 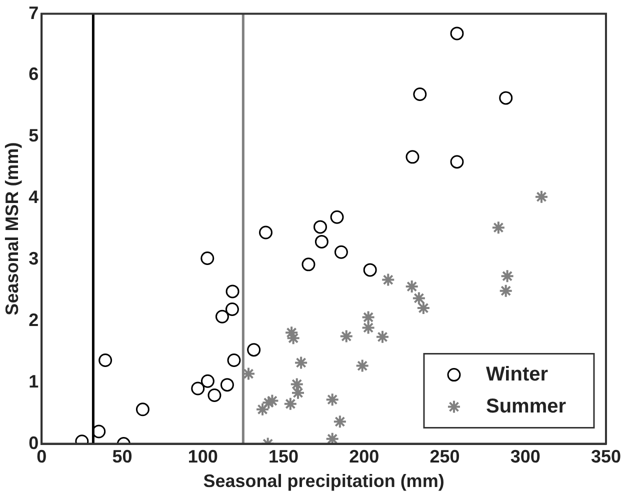 What do you see at coordinates (33, 197) in the screenshot?
I see `y-tick-label: 4` at bounding box center [33, 197].